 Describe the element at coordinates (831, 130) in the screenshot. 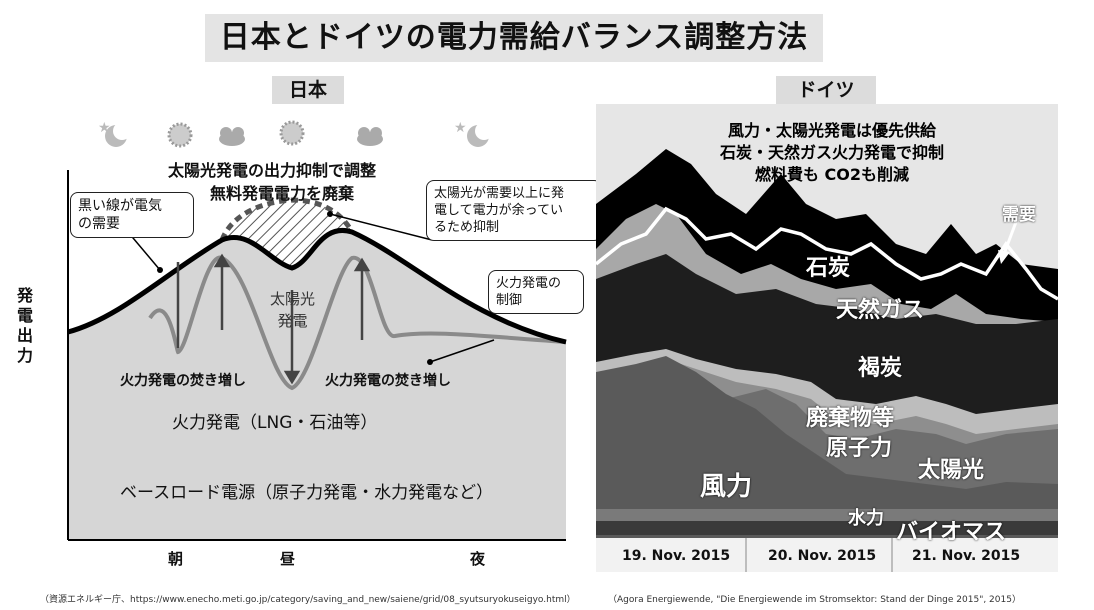

I see `germany-headline-line1: 風力・太陽光発電は優先供給` at that location.